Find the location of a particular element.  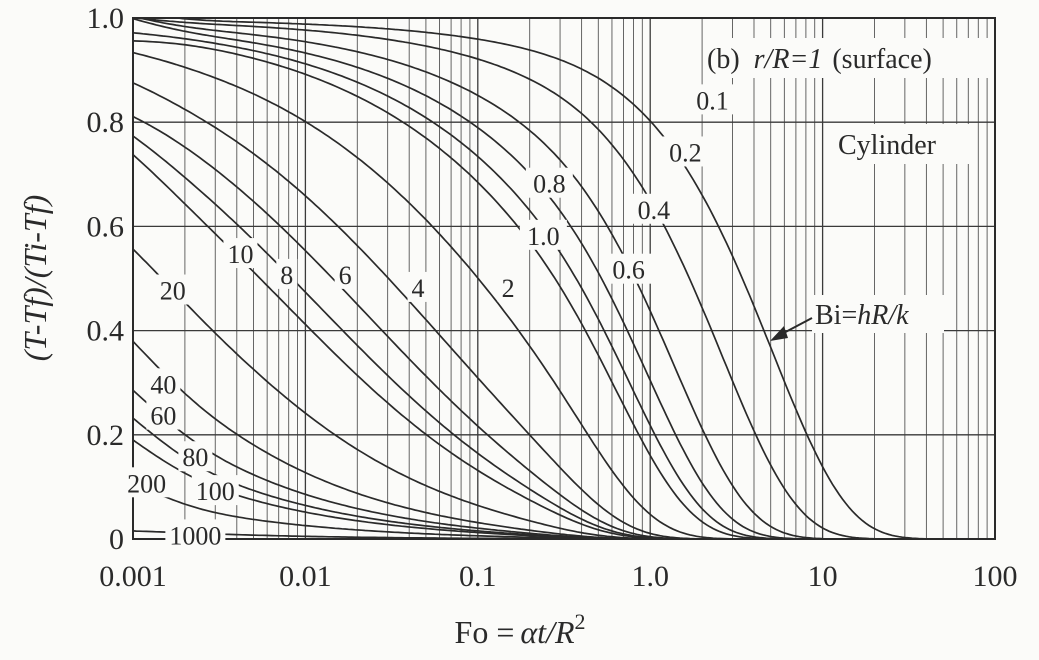

x-axis-title-prefix: Fo = is located at coordinates (485, 632).